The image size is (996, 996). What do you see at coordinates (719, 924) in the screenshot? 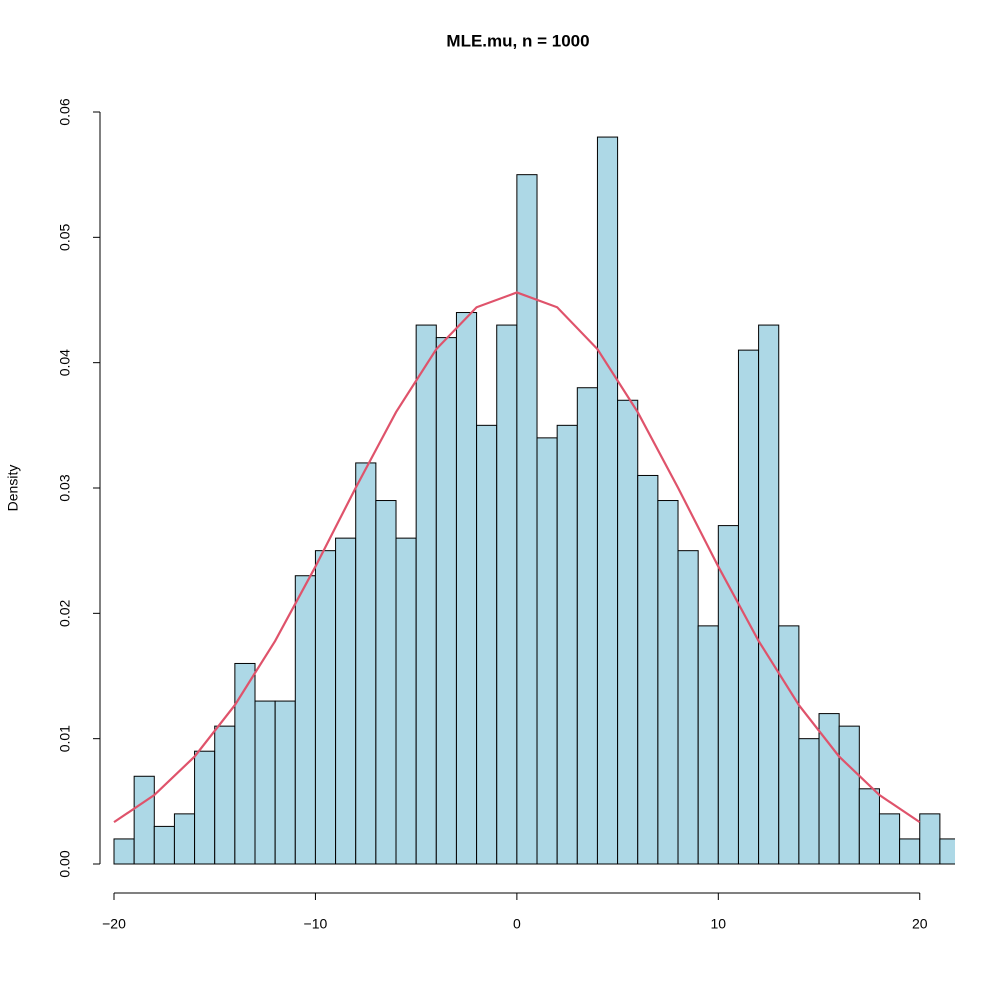
I see `x-tick-label: 10` at bounding box center [719, 924].